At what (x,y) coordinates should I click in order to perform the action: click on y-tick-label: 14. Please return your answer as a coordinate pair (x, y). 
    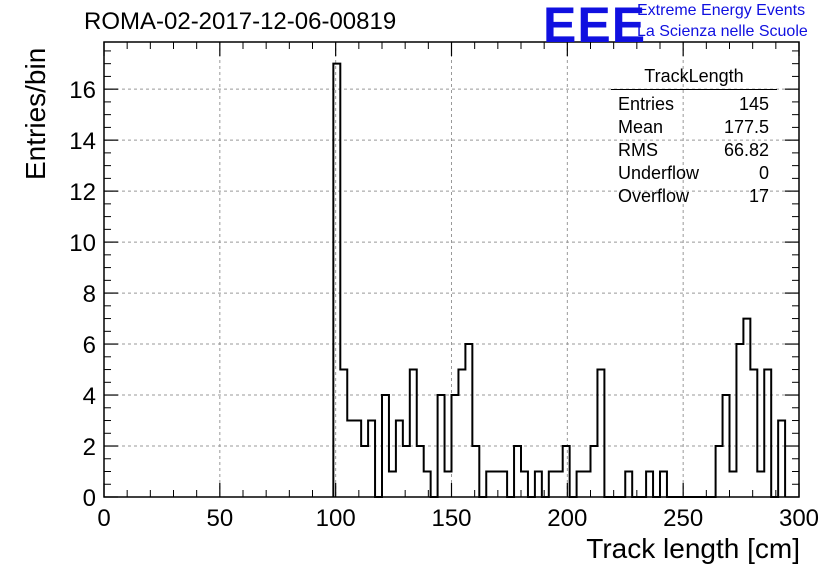
    Looking at the image, I should click on (82, 141).